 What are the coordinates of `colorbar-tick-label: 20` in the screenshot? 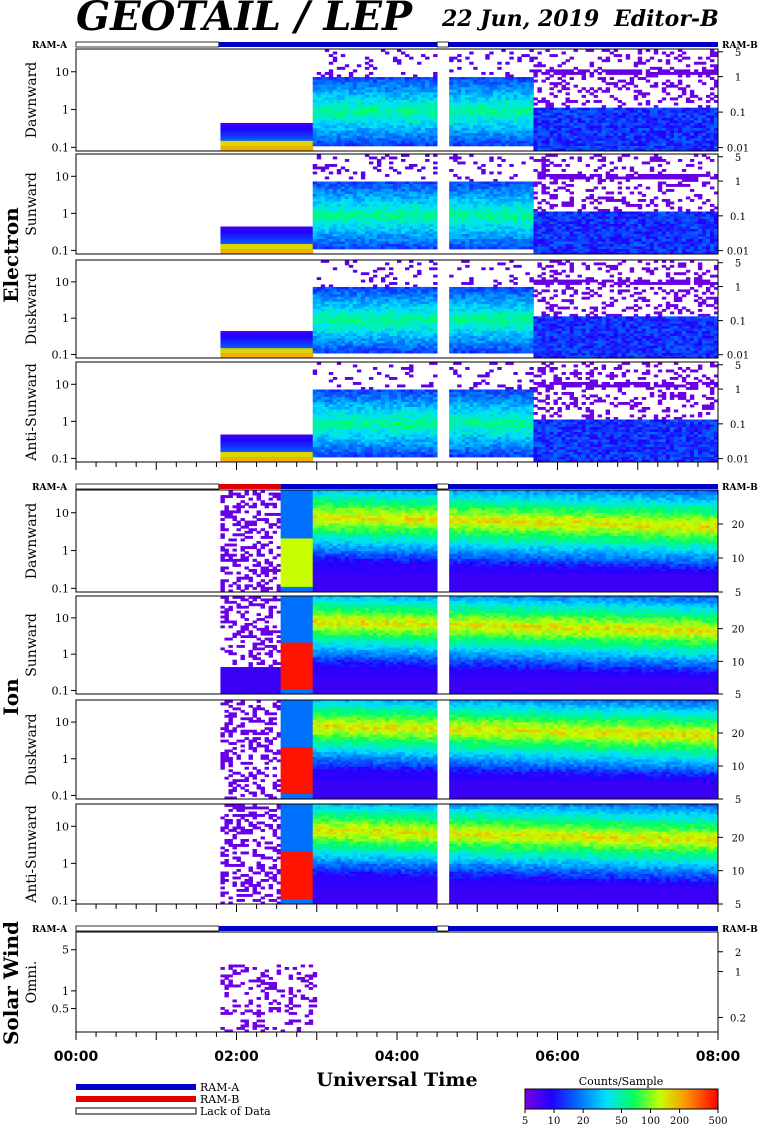 It's located at (583, 1121).